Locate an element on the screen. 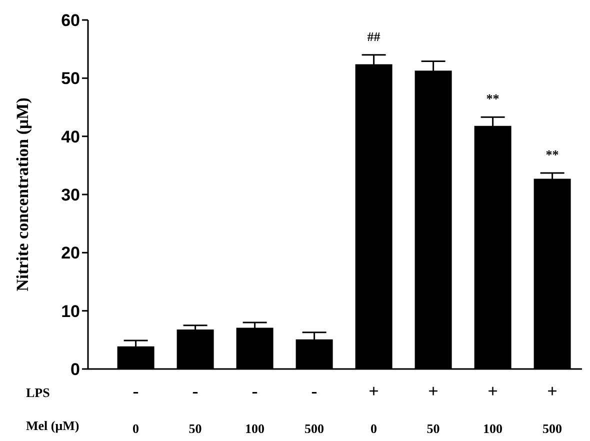 The width and height of the screenshot is (590, 441). x-tick-label: - 0 is located at coordinates (135, 408).